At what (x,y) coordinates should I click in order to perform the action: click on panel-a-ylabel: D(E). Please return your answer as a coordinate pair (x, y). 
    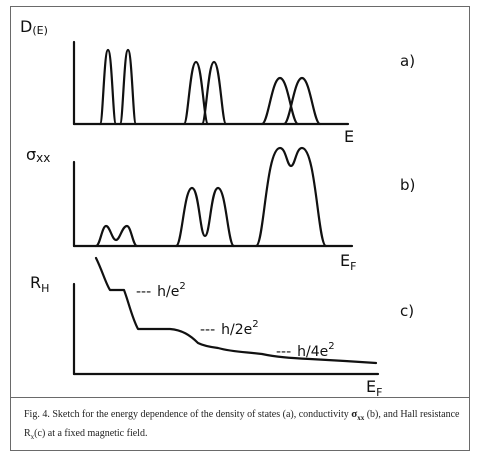
    Looking at the image, I should click on (34, 27).